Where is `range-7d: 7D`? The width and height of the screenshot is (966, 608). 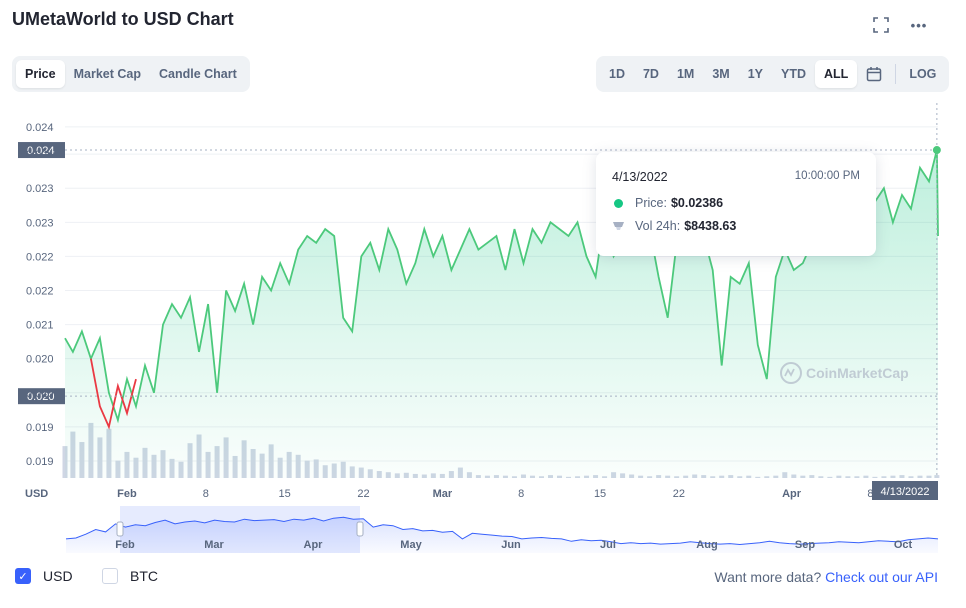 range-7d: 7D is located at coordinates (650, 74).